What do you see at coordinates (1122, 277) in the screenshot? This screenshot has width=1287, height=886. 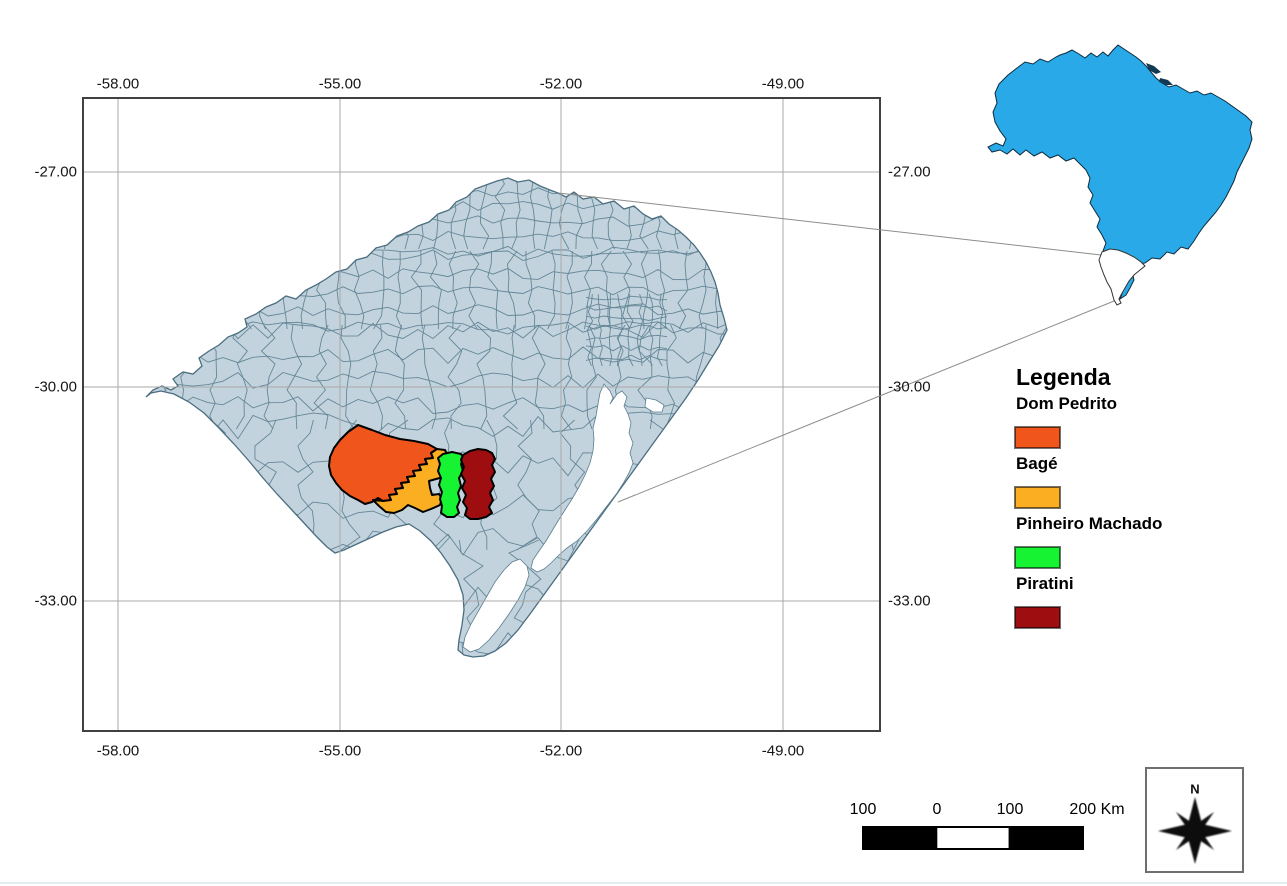 I see `inset-state-highlight` at bounding box center [1122, 277].